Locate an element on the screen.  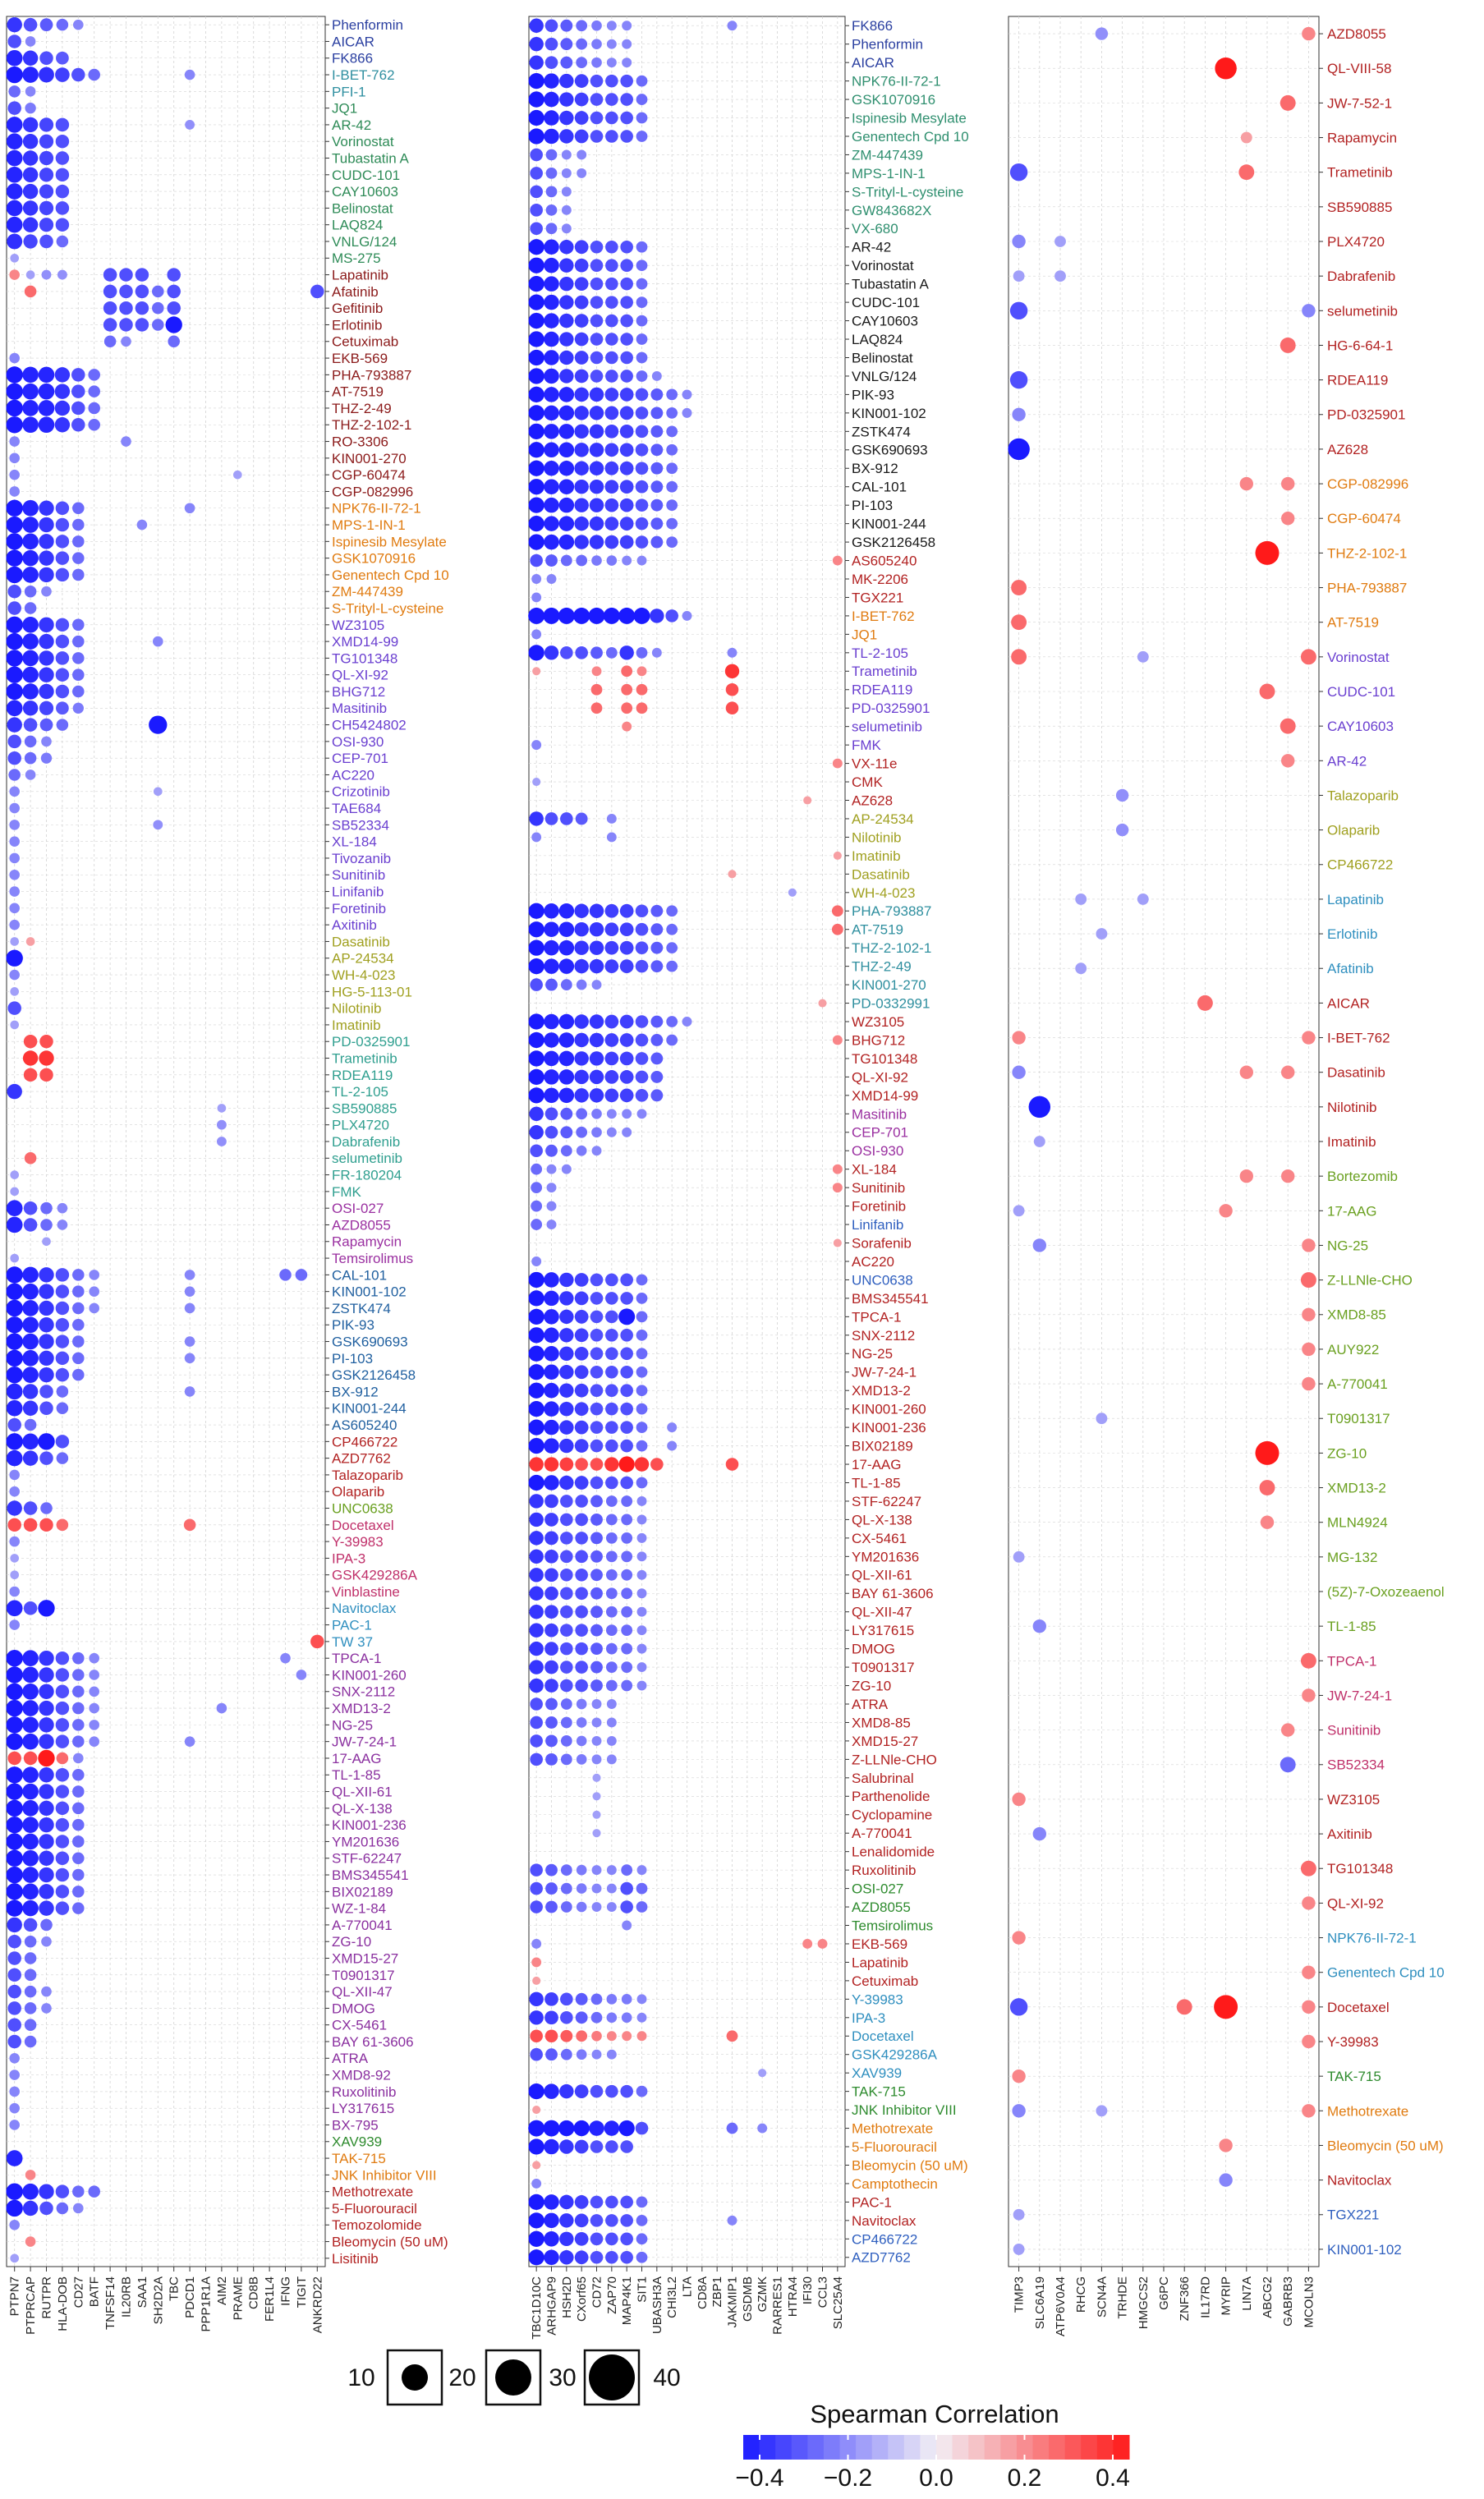
row-label: QL-XI-92 is located at coordinates (1356, 1903).